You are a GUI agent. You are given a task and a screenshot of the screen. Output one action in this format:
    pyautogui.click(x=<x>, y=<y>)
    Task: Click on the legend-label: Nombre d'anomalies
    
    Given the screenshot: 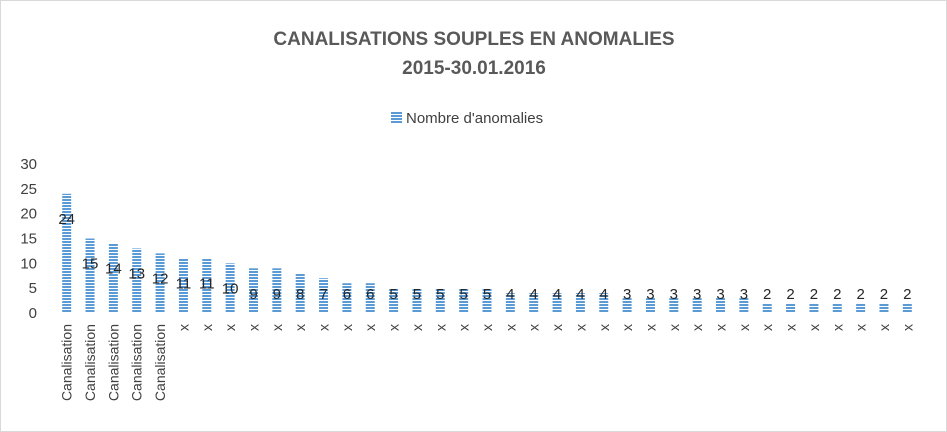 What is the action you would take?
    pyautogui.click(x=474, y=118)
    